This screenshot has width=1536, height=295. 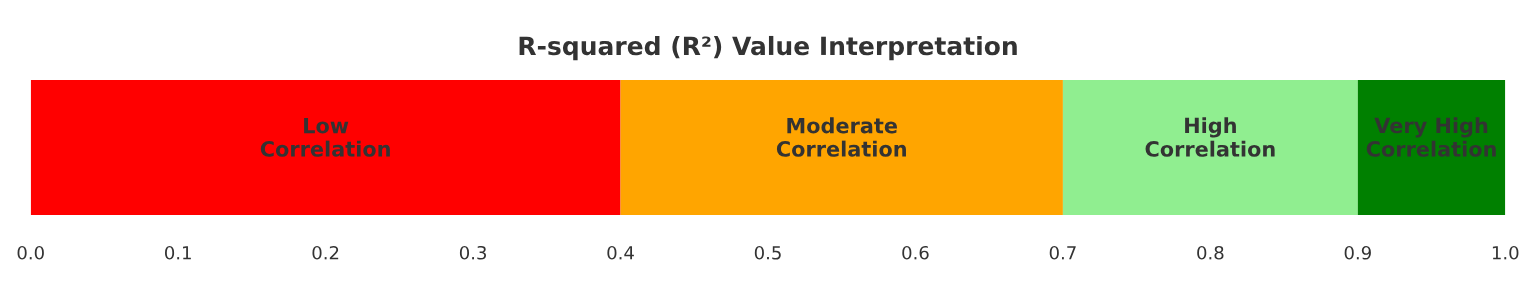 I want to click on x-tick-label: 0.7, so click(x=1062, y=252).